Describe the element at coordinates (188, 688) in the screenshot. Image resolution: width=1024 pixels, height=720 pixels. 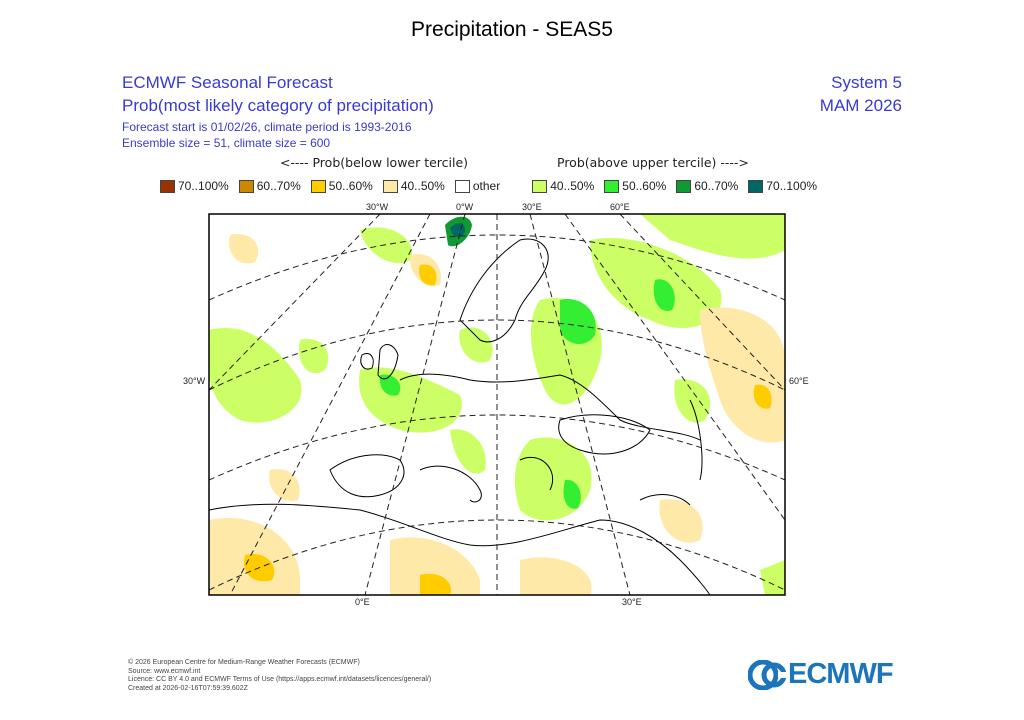
I see `footer-line: Created at 2026-02-16T07:59:39.602Z` at that location.